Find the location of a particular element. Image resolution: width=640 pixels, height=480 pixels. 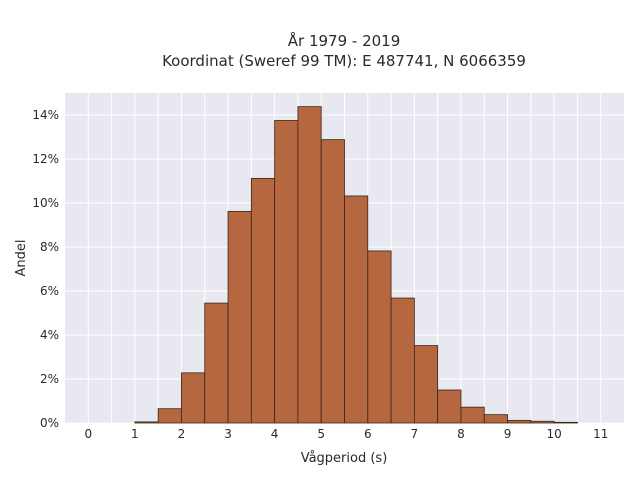

x-tick-label: 2 is located at coordinates (182, 434).